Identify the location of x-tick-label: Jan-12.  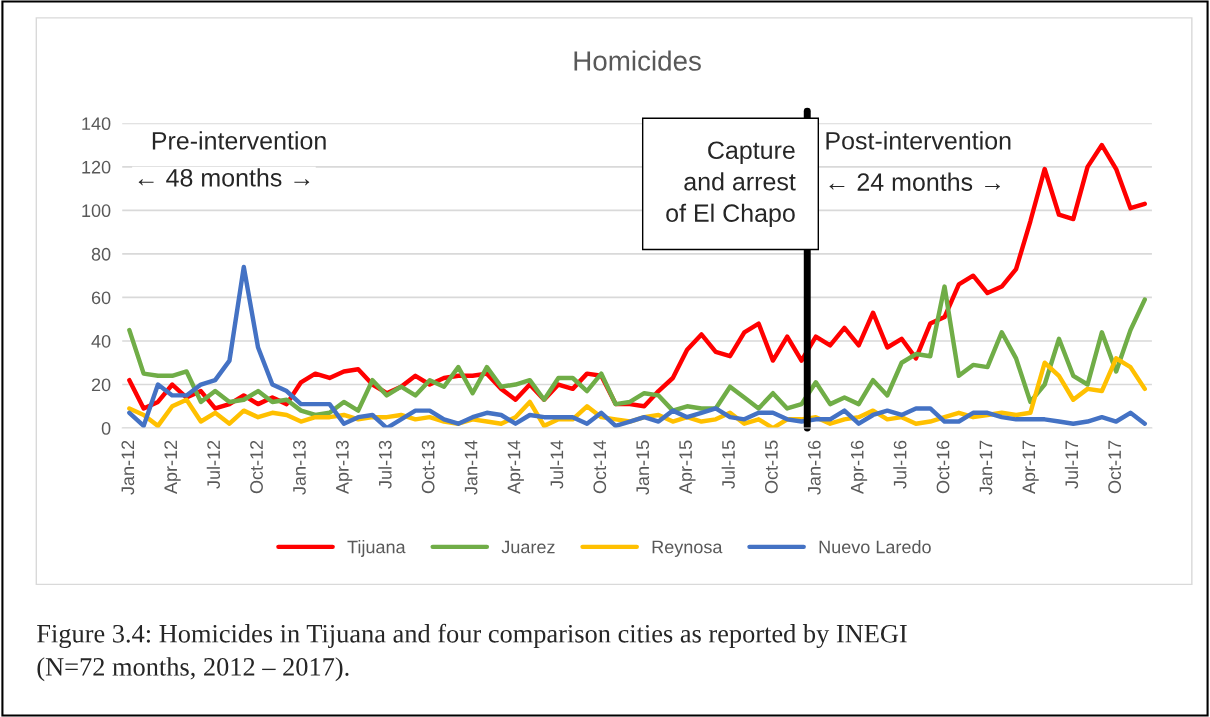
(128, 467).